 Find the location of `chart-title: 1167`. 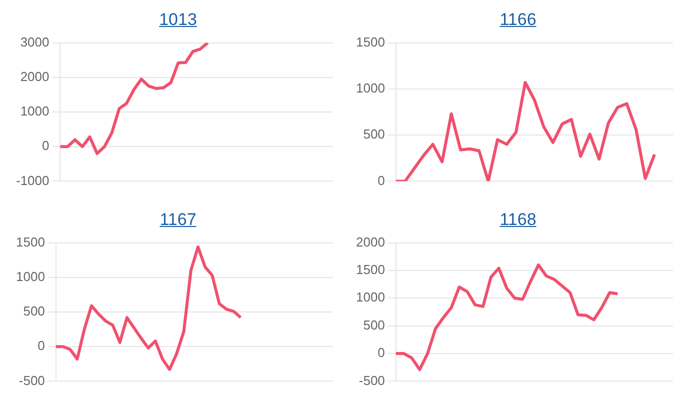

chart-title: 1167 is located at coordinates (178, 220).